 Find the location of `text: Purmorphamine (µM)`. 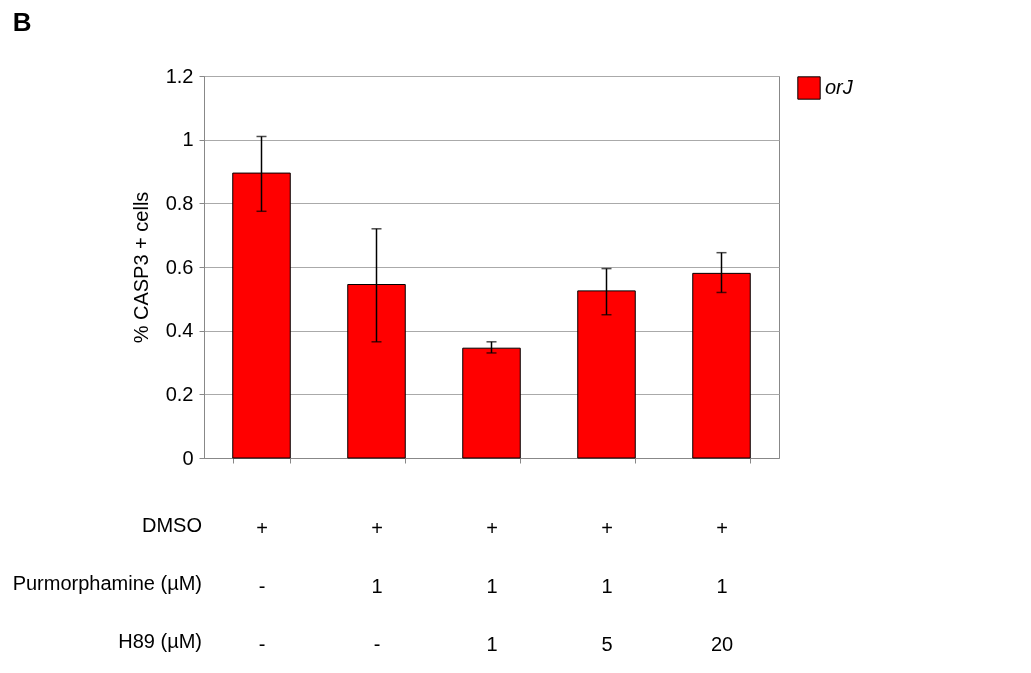

text: Purmorphamine (µM) is located at coordinates (107, 583).